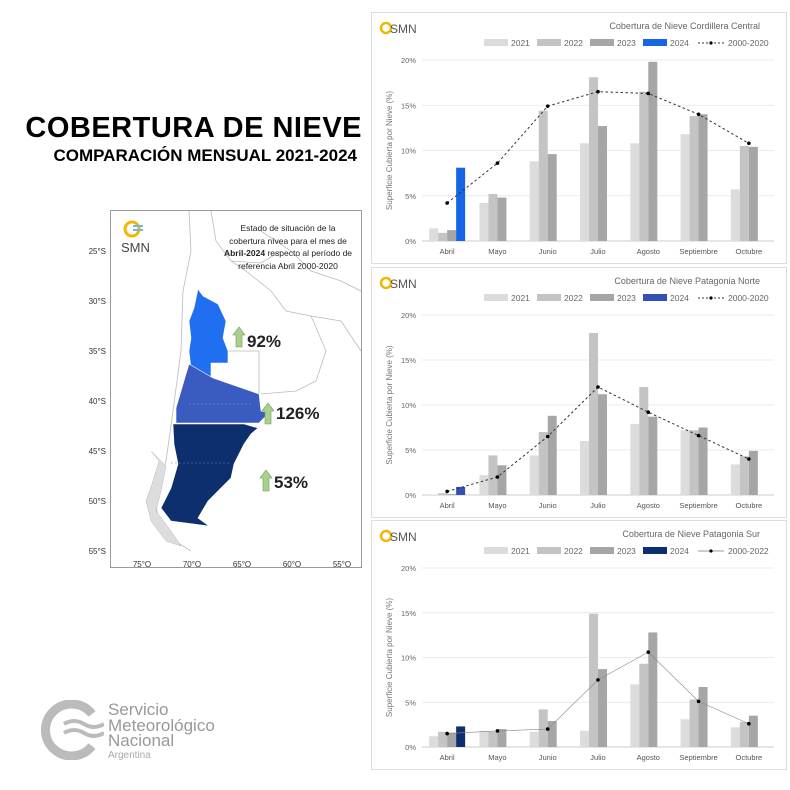 The height and width of the screenshot is (790, 790). I want to click on lon-label: 65°O, so click(242, 564).